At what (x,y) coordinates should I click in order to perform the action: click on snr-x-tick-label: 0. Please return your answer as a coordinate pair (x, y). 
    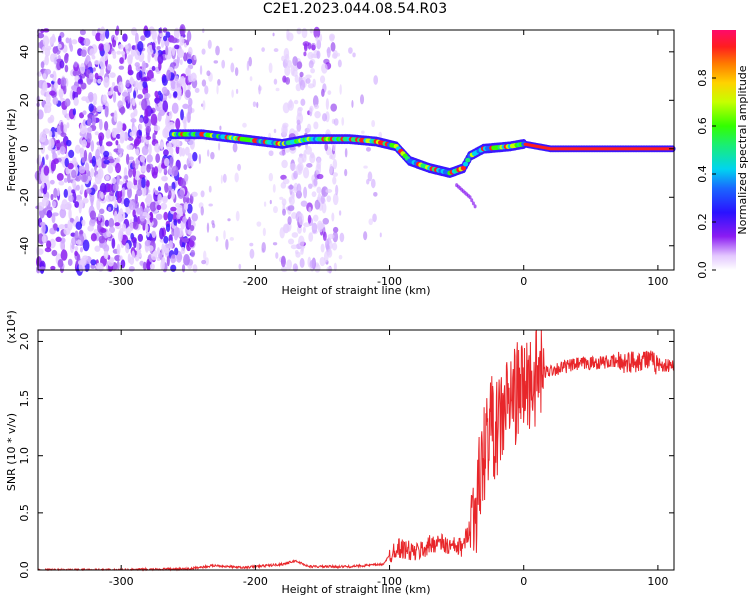
    Looking at the image, I should click on (523, 581).